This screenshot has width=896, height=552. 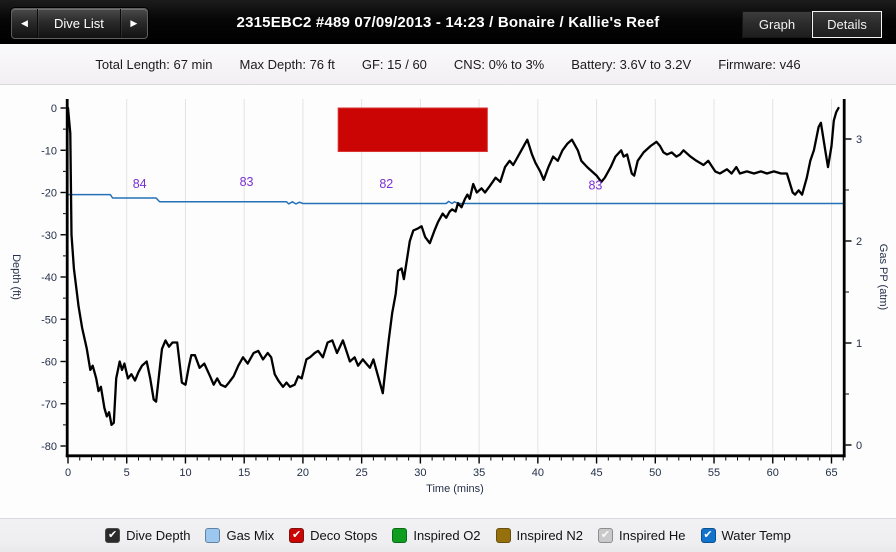 What do you see at coordinates (244, 473) in the screenshot?
I see `x-tick-label: 15` at bounding box center [244, 473].